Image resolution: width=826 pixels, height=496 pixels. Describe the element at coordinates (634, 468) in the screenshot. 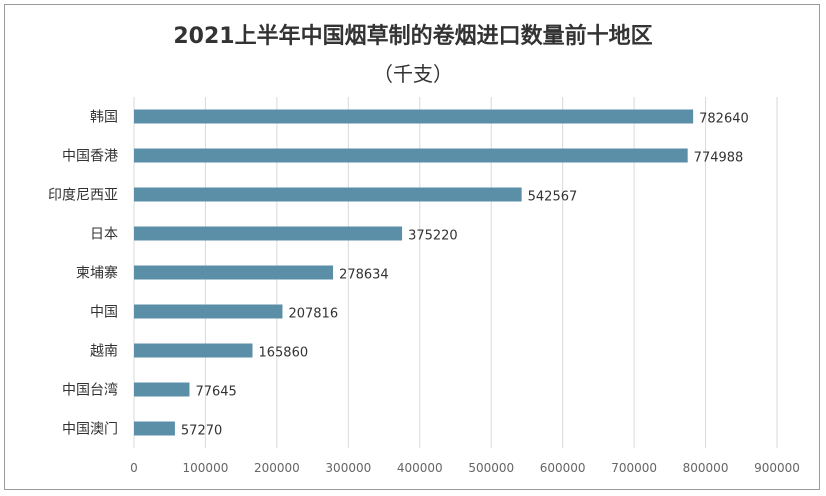

I see `x-tick-label: 700000` at that location.